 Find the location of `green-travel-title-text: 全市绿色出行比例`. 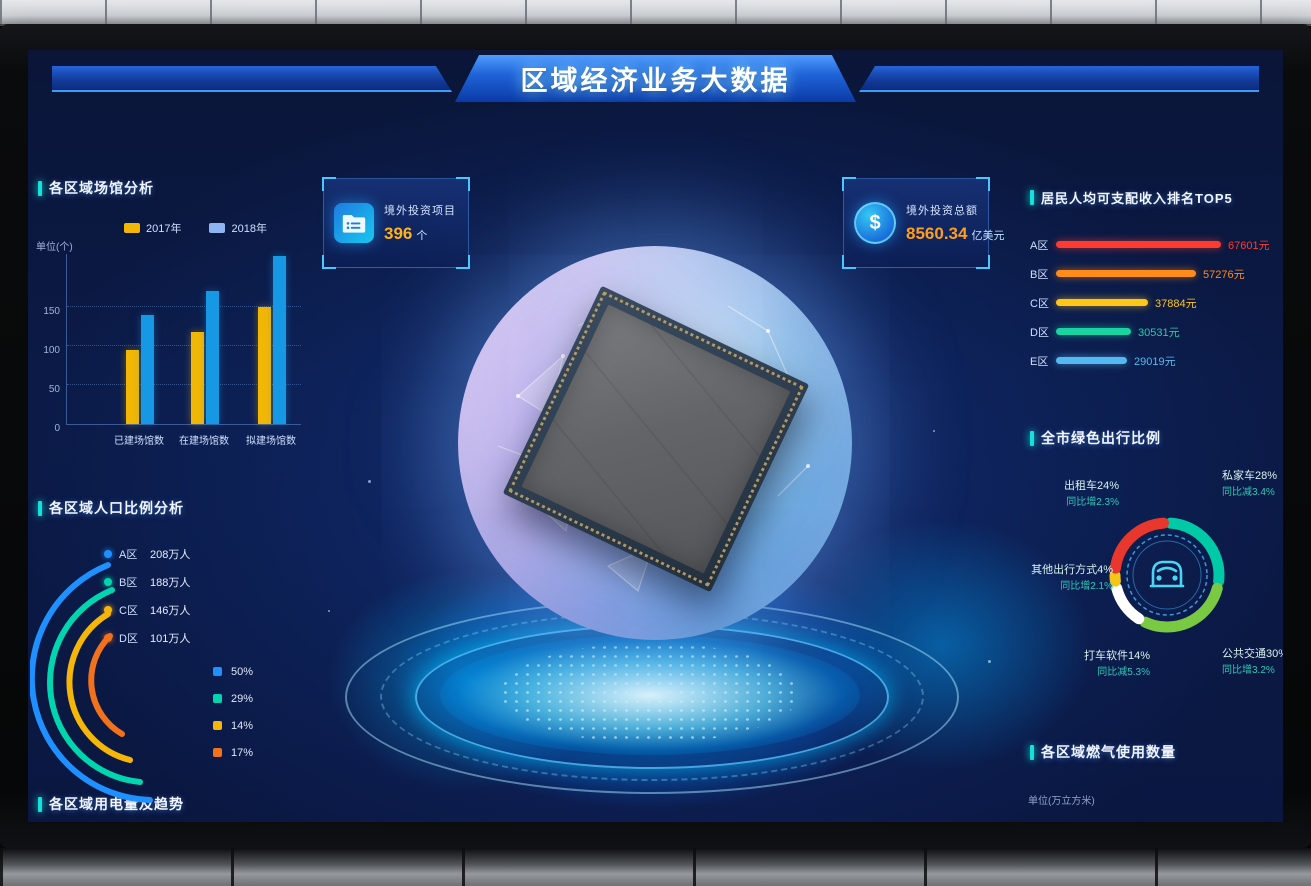

green-travel-title-text: 全市绿色出行比例 is located at coordinates (1101, 438).